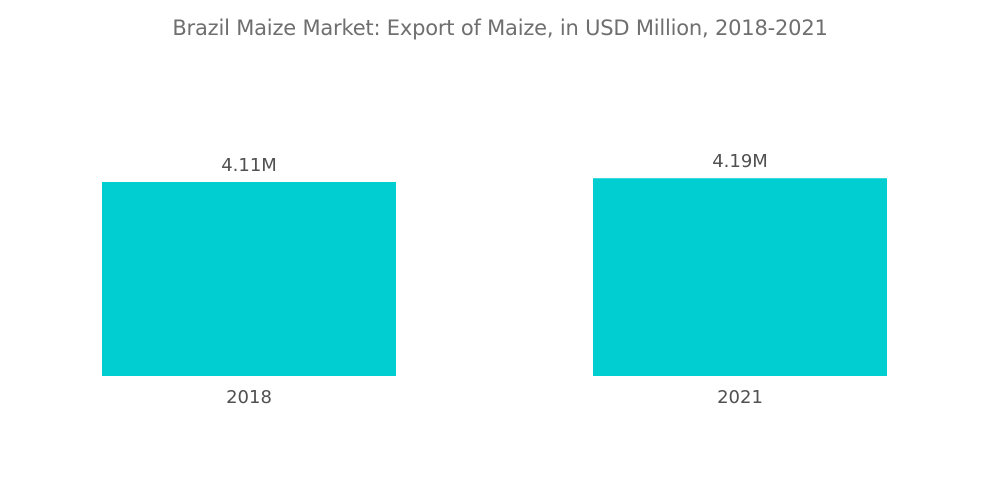 This screenshot has height=504, width=1000. Describe the element at coordinates (249, 279) in the screenshot. I see `bar-2018` at that location.